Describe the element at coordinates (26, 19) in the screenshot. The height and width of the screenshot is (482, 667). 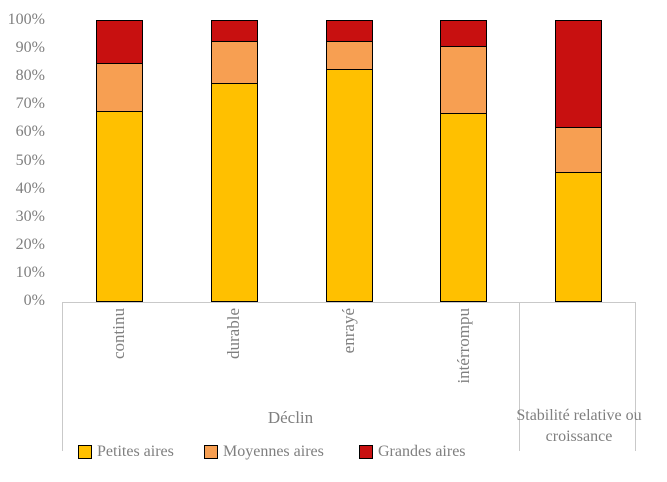
I see `y-axis-tick-label: 100%` at that location.